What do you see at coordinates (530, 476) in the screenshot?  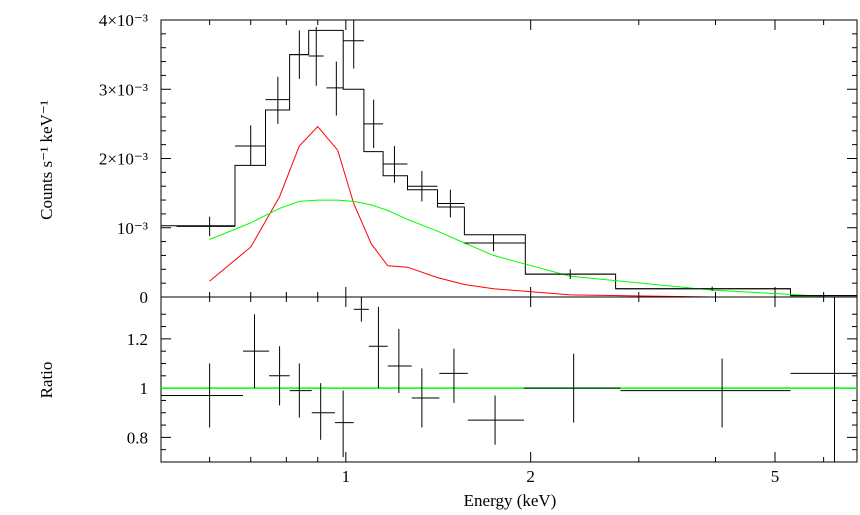 I see `x-tick-label: 2` at bounding box center [530, 476].